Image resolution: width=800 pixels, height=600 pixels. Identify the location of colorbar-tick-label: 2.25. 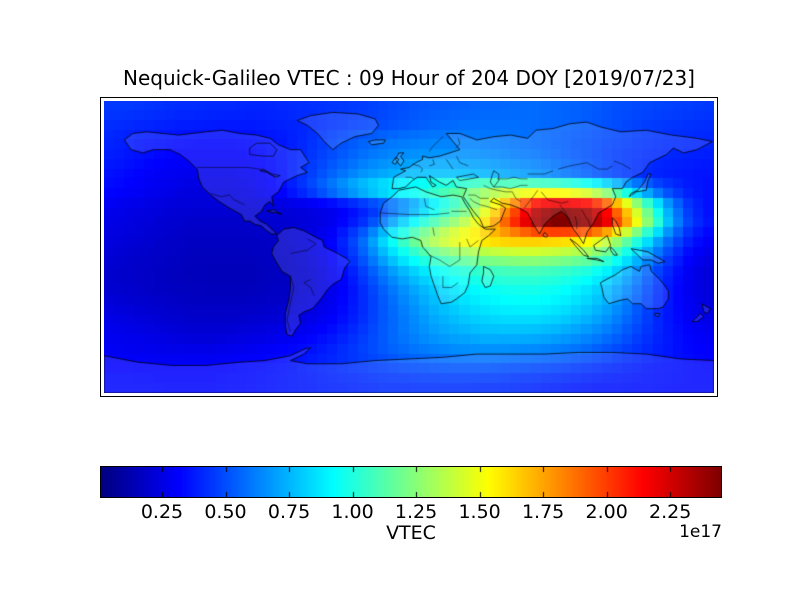
(670, 512).